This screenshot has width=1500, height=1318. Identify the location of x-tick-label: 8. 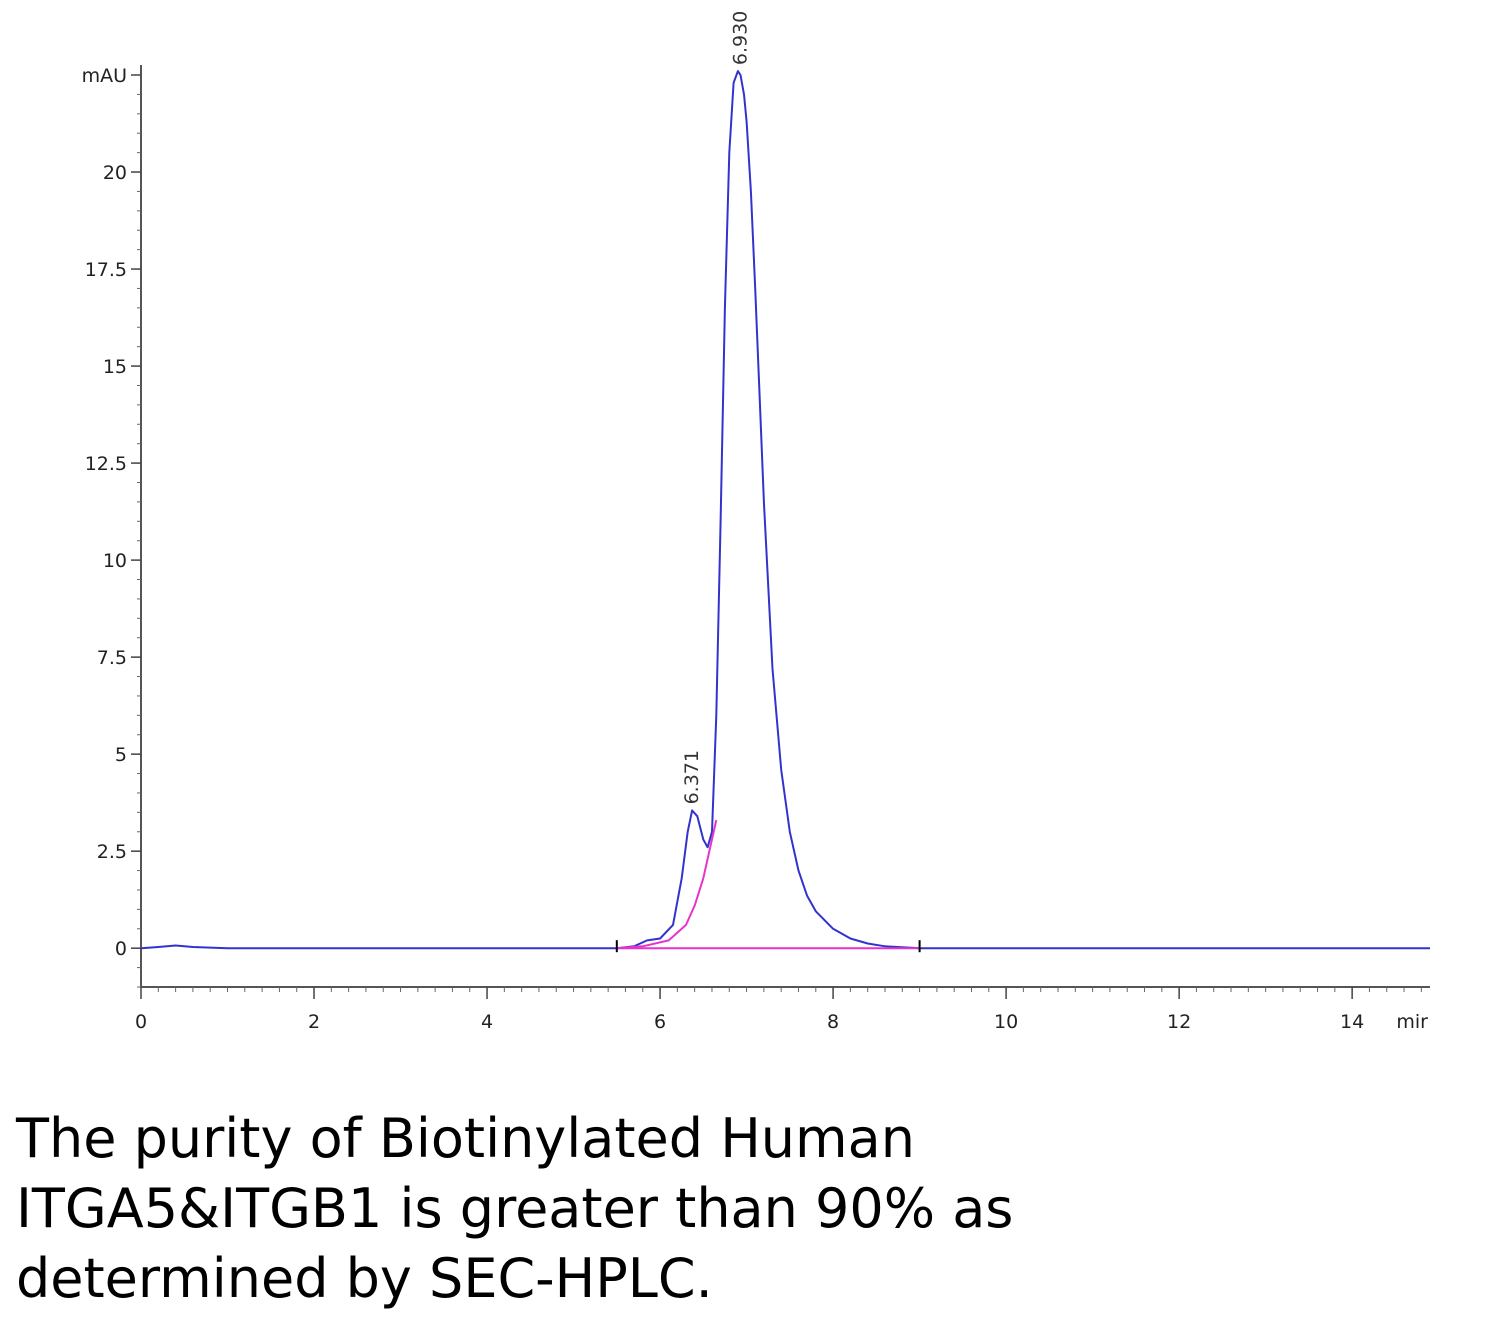
(833, 1022).